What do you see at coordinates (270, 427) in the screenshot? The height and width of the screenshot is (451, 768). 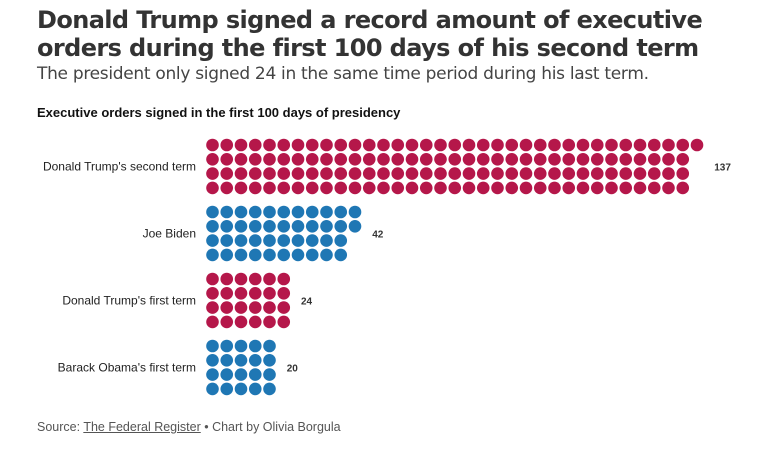 I see `source-suffix: • Chart by Olivia Borgula` at bounding box center [270, 427].